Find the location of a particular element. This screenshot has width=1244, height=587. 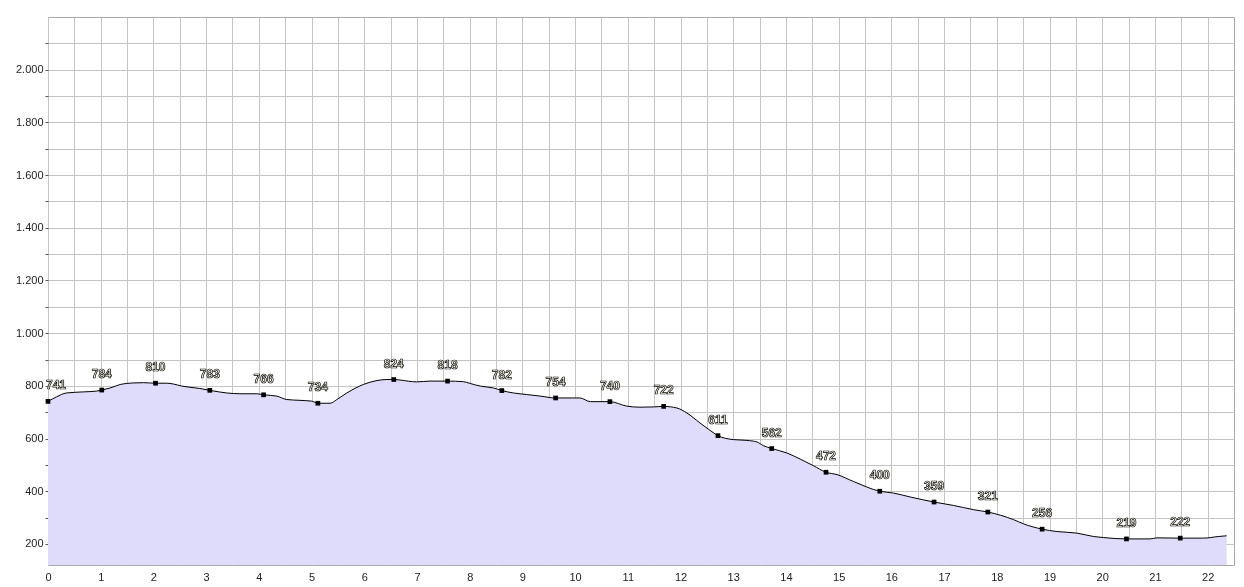

y-tick-label: 2.000 is located at coordinates (29, 69).